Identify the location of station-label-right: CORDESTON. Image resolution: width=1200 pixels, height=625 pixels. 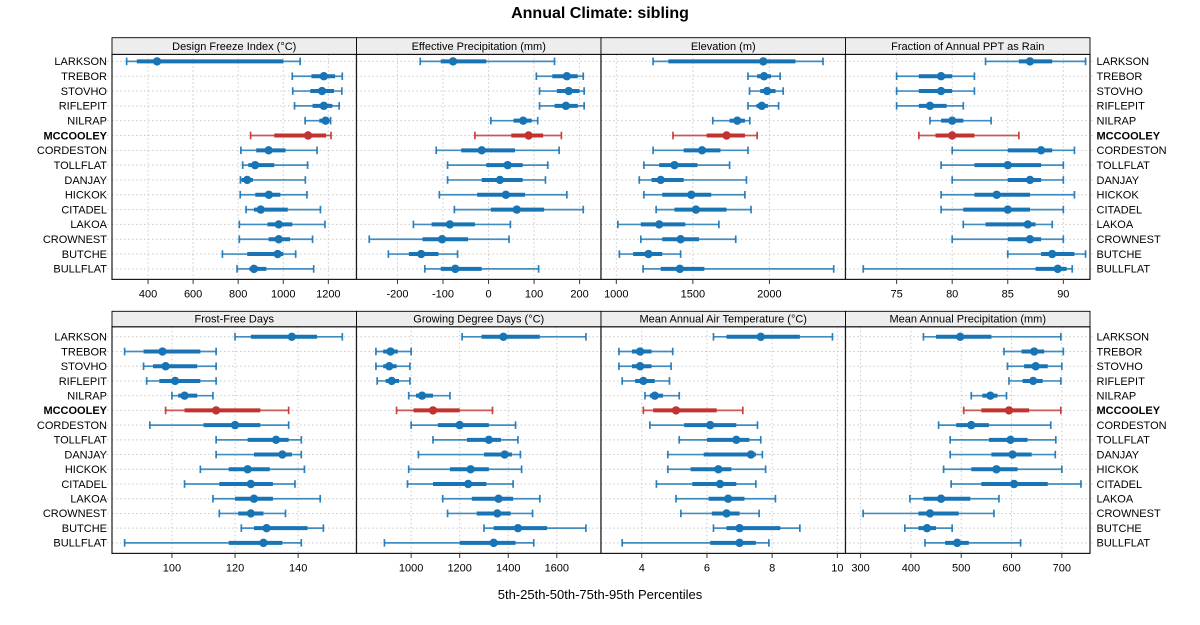
(1132, 151).